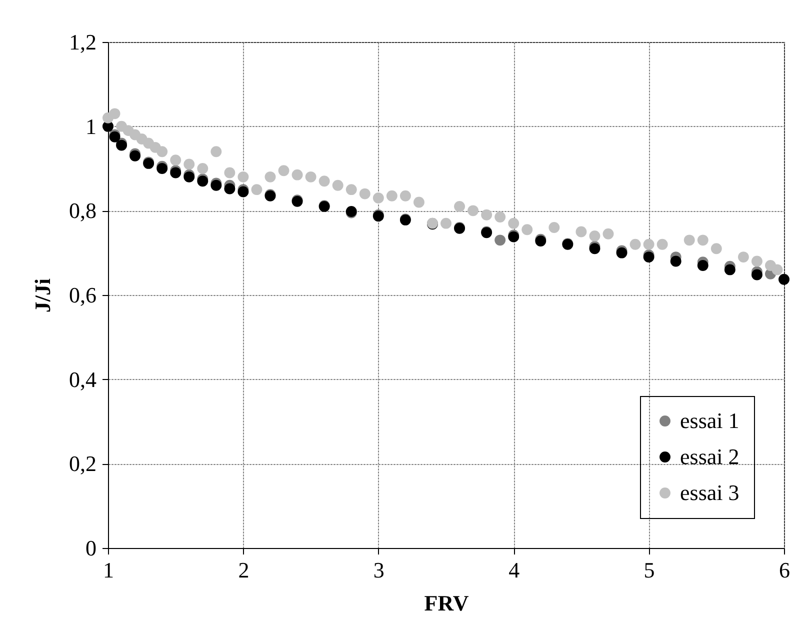  I want to click on y-tick-label: 0,6, so click(82, 295).